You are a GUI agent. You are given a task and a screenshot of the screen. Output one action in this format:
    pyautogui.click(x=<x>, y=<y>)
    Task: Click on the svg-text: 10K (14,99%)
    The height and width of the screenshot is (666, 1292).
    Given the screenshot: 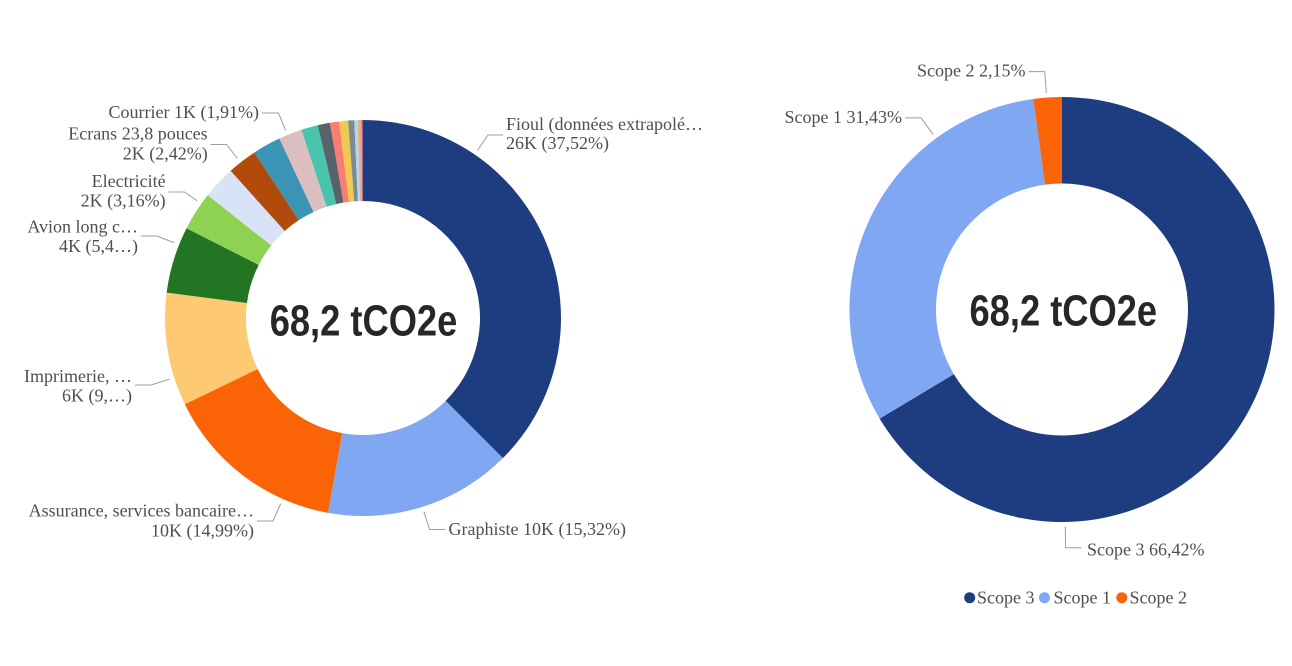 What is the action you would take?
    pyautogui.click(x=202, y=531)
    